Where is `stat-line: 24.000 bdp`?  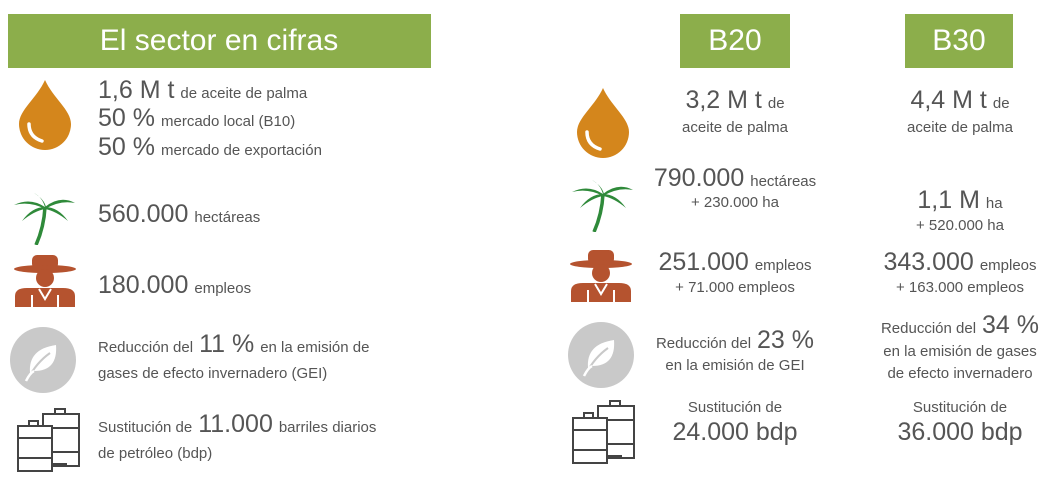 stat-line: 24.000 bdp is located at coordinates (734, 432).